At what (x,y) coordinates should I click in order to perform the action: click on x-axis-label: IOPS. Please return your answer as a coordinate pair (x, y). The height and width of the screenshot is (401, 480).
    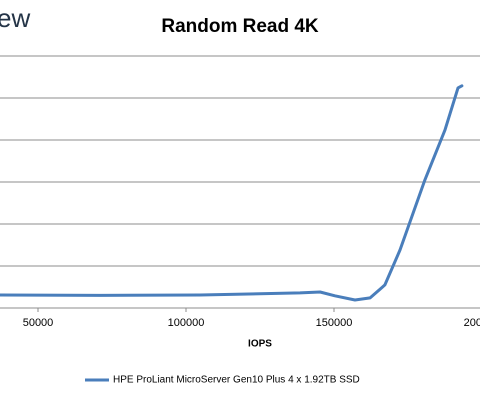
    Looking at the image, I should click on (260, 344).